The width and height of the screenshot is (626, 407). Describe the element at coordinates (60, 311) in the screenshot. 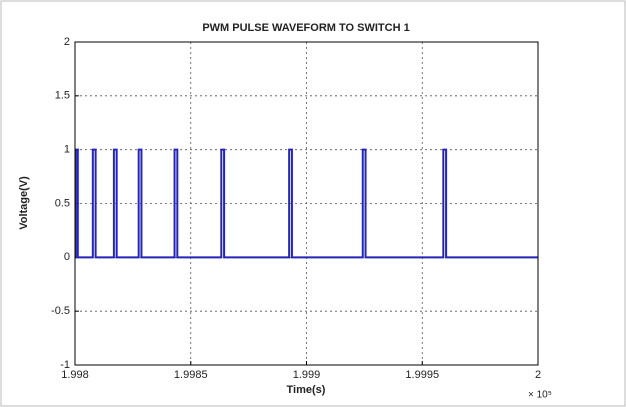

I see `y-tick-label: -0.5` at that location.